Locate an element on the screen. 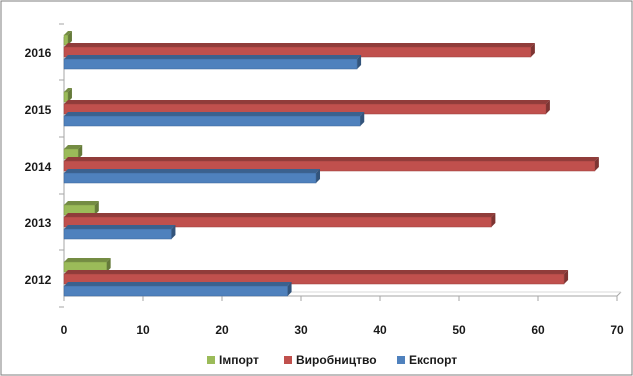 Image resolution: width=633 pixels, height=376 pixels. legend-label: Виробництво is located at coordinates (336, 360).